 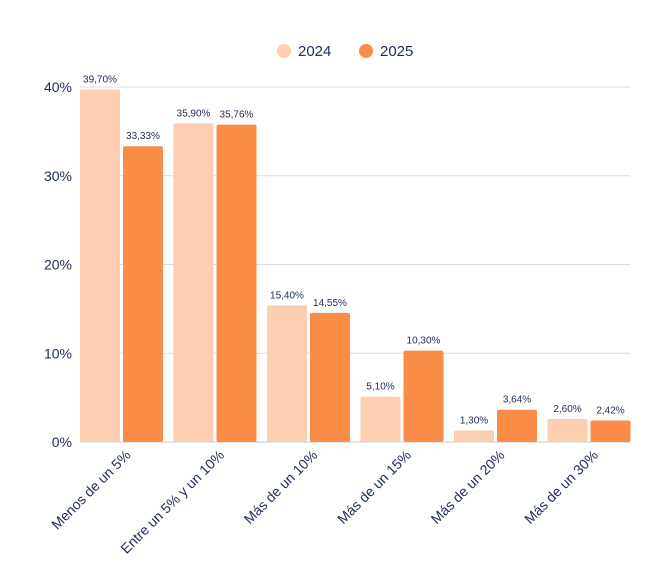 I want to click on x-tick-label: Menos de un 5%, so click(x=91, y=490).